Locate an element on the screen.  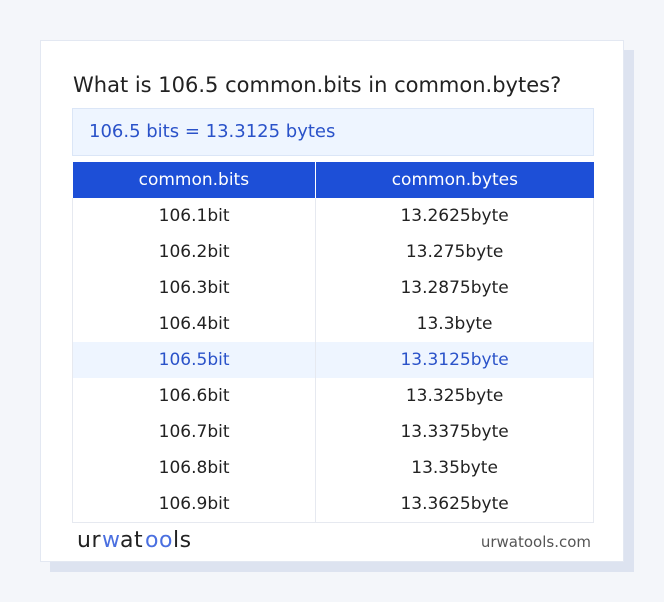
bits-cell: 106.8bit is located at coordinates (194, 468).